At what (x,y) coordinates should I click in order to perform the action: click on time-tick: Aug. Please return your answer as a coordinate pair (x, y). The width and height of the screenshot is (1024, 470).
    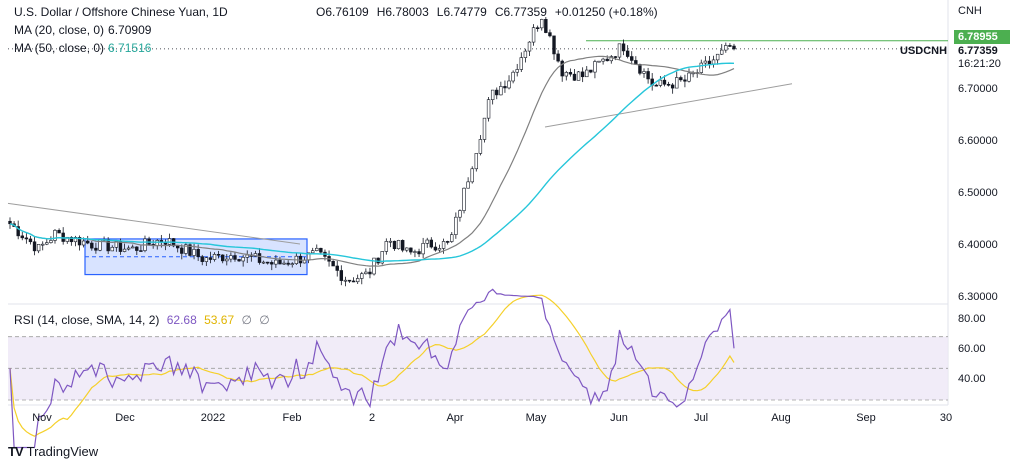
    Looking at the image, I should click on (781, 418).